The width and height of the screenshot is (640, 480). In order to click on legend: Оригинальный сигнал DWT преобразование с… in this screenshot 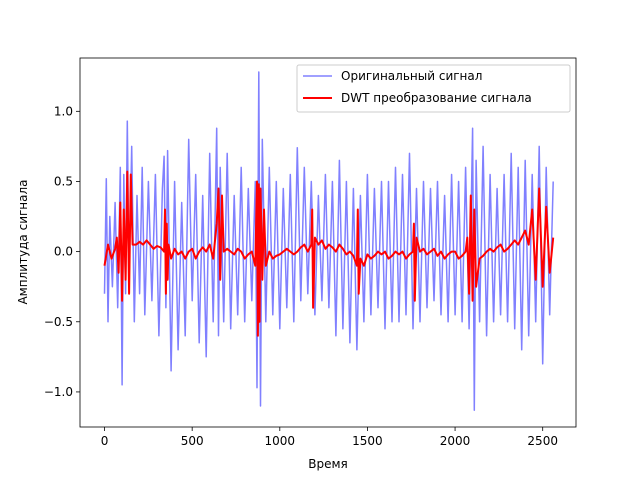, I will do `click(433, 88)`.